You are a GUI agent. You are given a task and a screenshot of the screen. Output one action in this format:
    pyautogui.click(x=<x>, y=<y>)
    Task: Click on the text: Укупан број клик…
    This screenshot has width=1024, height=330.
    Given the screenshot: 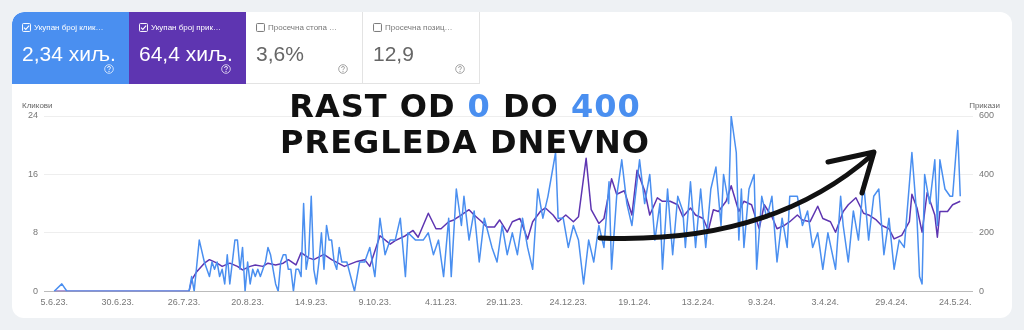 What is the action you would take?
    pyautogui.click(x=69, y=27)
    